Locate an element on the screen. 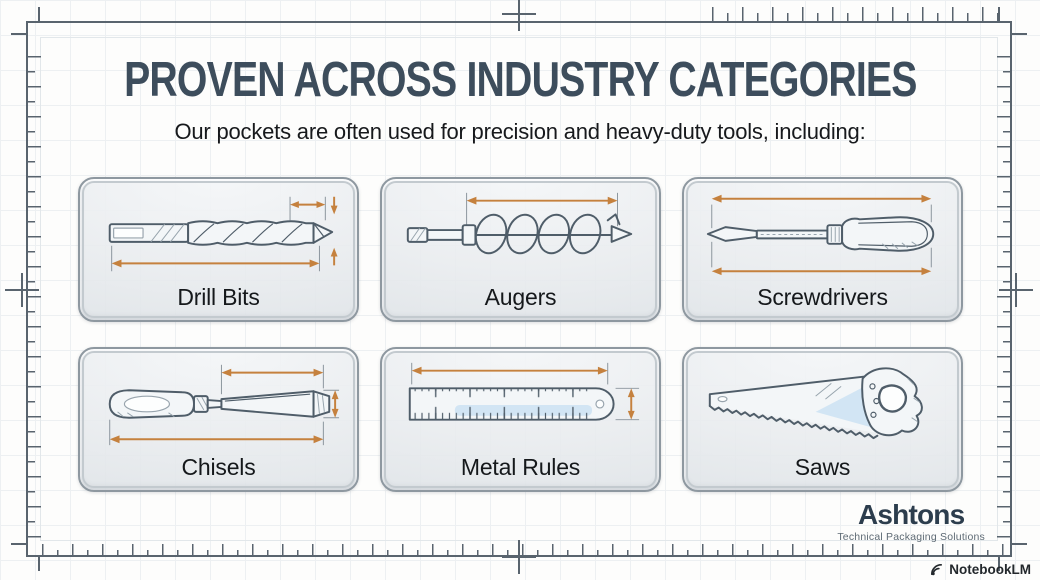 The image size is (1040, 580). ruler-ticks-bottom is located at coordinates (525, 550).